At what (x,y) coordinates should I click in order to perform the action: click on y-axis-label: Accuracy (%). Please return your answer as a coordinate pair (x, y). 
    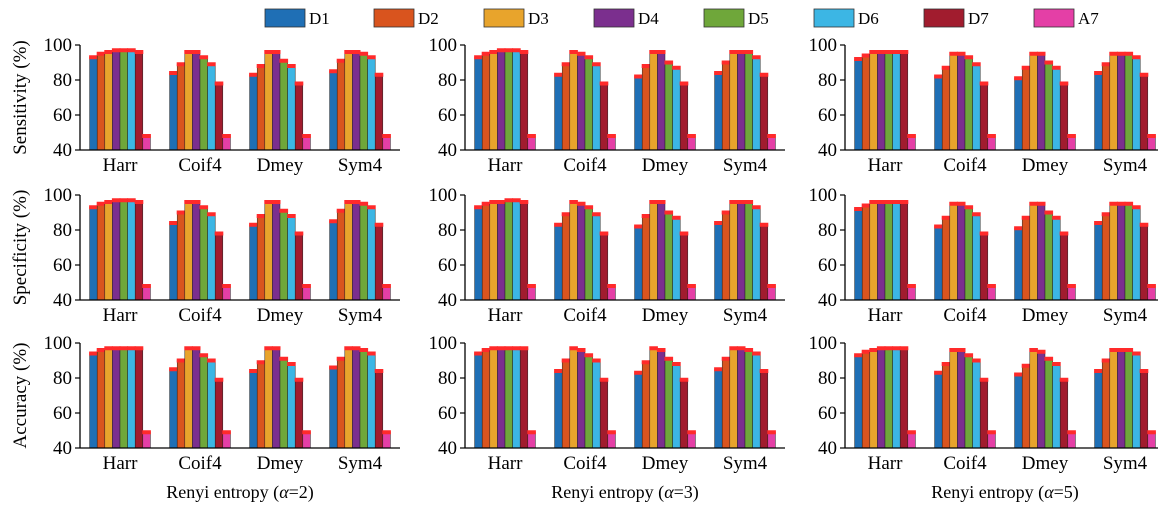
    Looking at the image, I should click on (20, 395).